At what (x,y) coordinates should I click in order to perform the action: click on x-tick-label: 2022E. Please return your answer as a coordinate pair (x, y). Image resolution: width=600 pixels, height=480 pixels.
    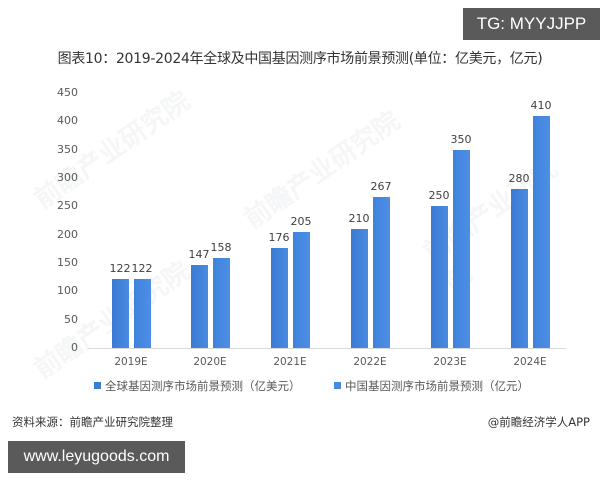
    Looking at the image, I should click on (370, 362).